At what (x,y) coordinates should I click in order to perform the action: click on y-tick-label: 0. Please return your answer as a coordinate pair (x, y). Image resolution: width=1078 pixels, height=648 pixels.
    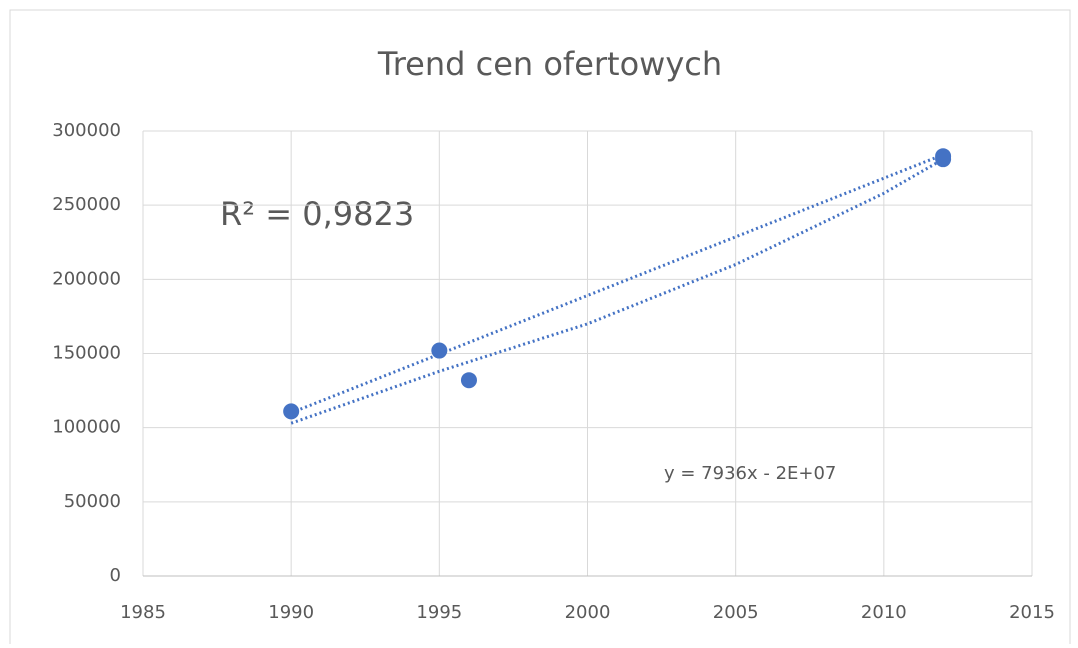
    Looking at the image, I should click on (115, 575).